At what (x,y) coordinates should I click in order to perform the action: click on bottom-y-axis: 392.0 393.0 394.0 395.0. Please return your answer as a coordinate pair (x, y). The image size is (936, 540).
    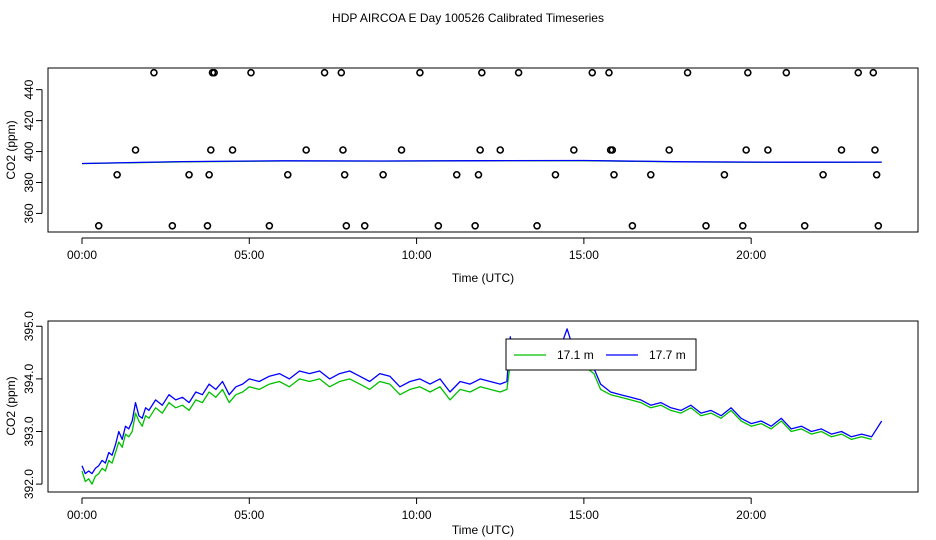
    Looking at the image, I should click on (32, 405).